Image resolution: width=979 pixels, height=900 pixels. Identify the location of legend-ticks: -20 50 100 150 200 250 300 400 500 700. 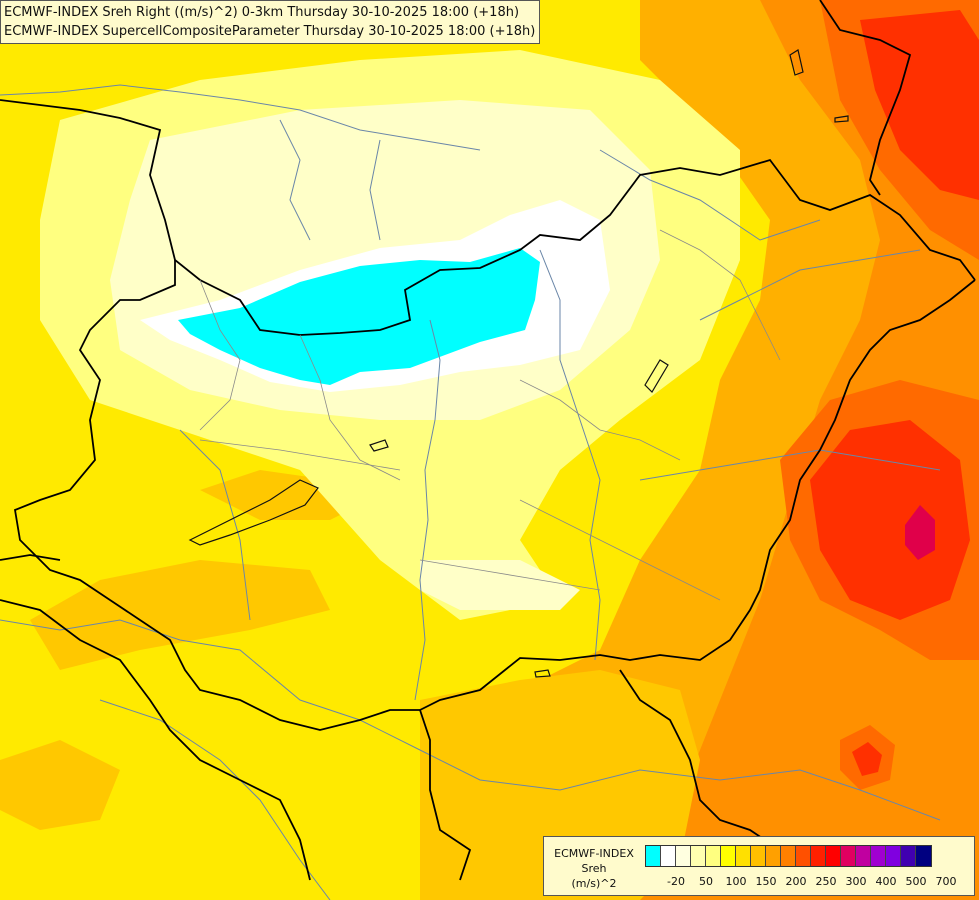
(809, 882).